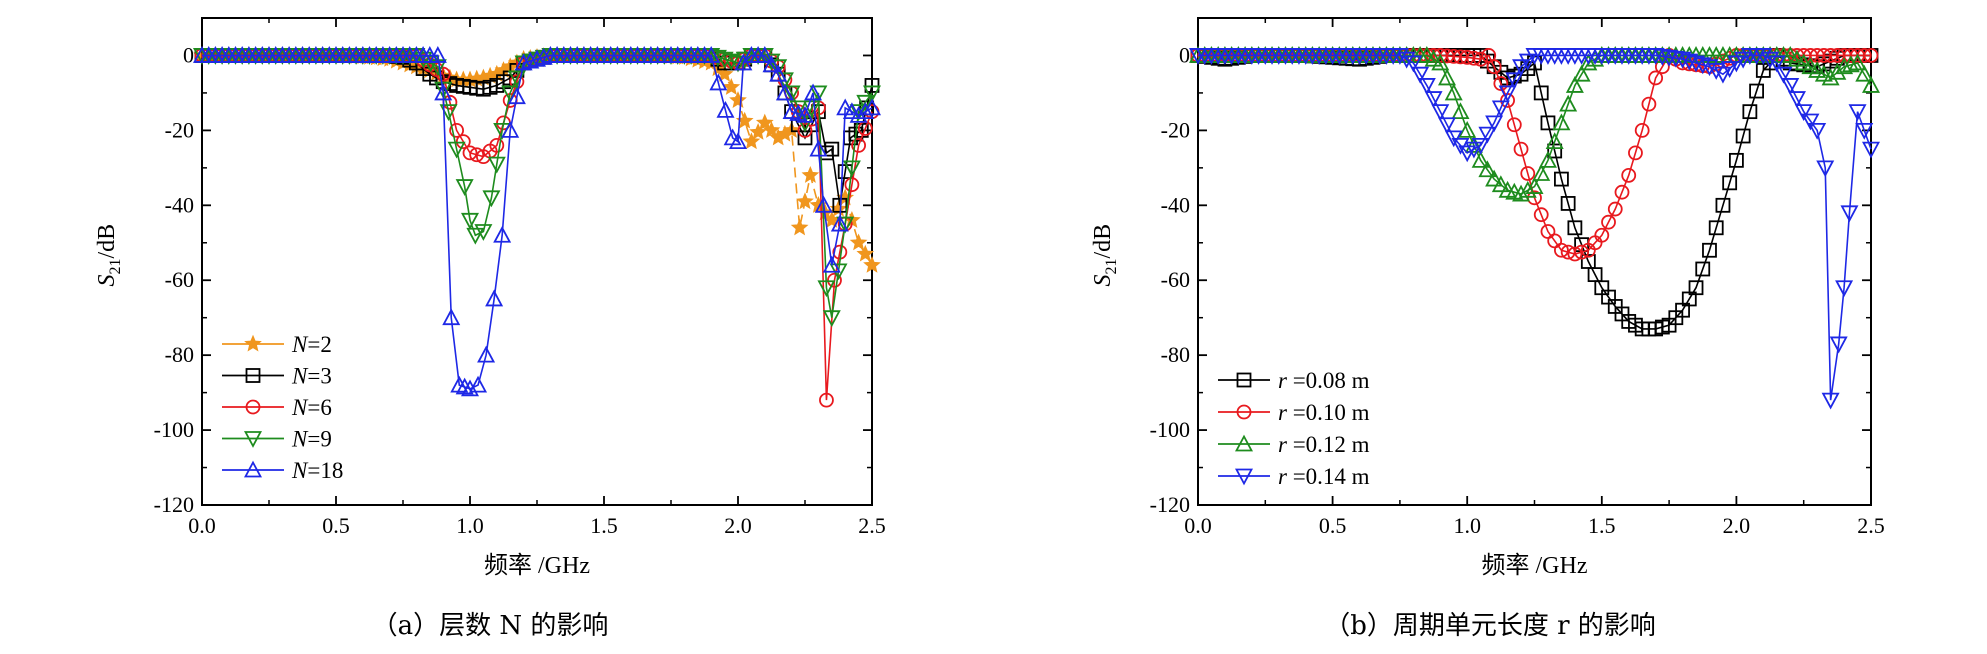 Image resolution: width=1987 pixels, height=654 pixels. I want to click on x-tick-label: 2.5, so click(872, 525).